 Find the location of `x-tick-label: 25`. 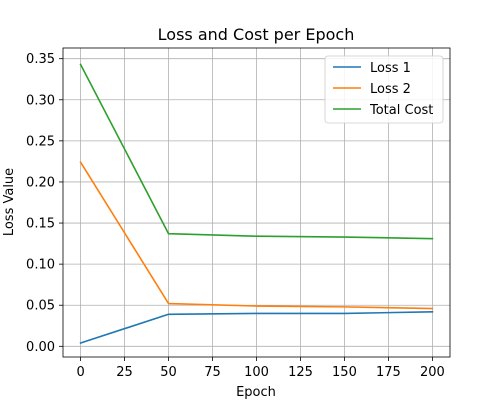

x-tick-label: 25 is located at coordinates (124, 372).